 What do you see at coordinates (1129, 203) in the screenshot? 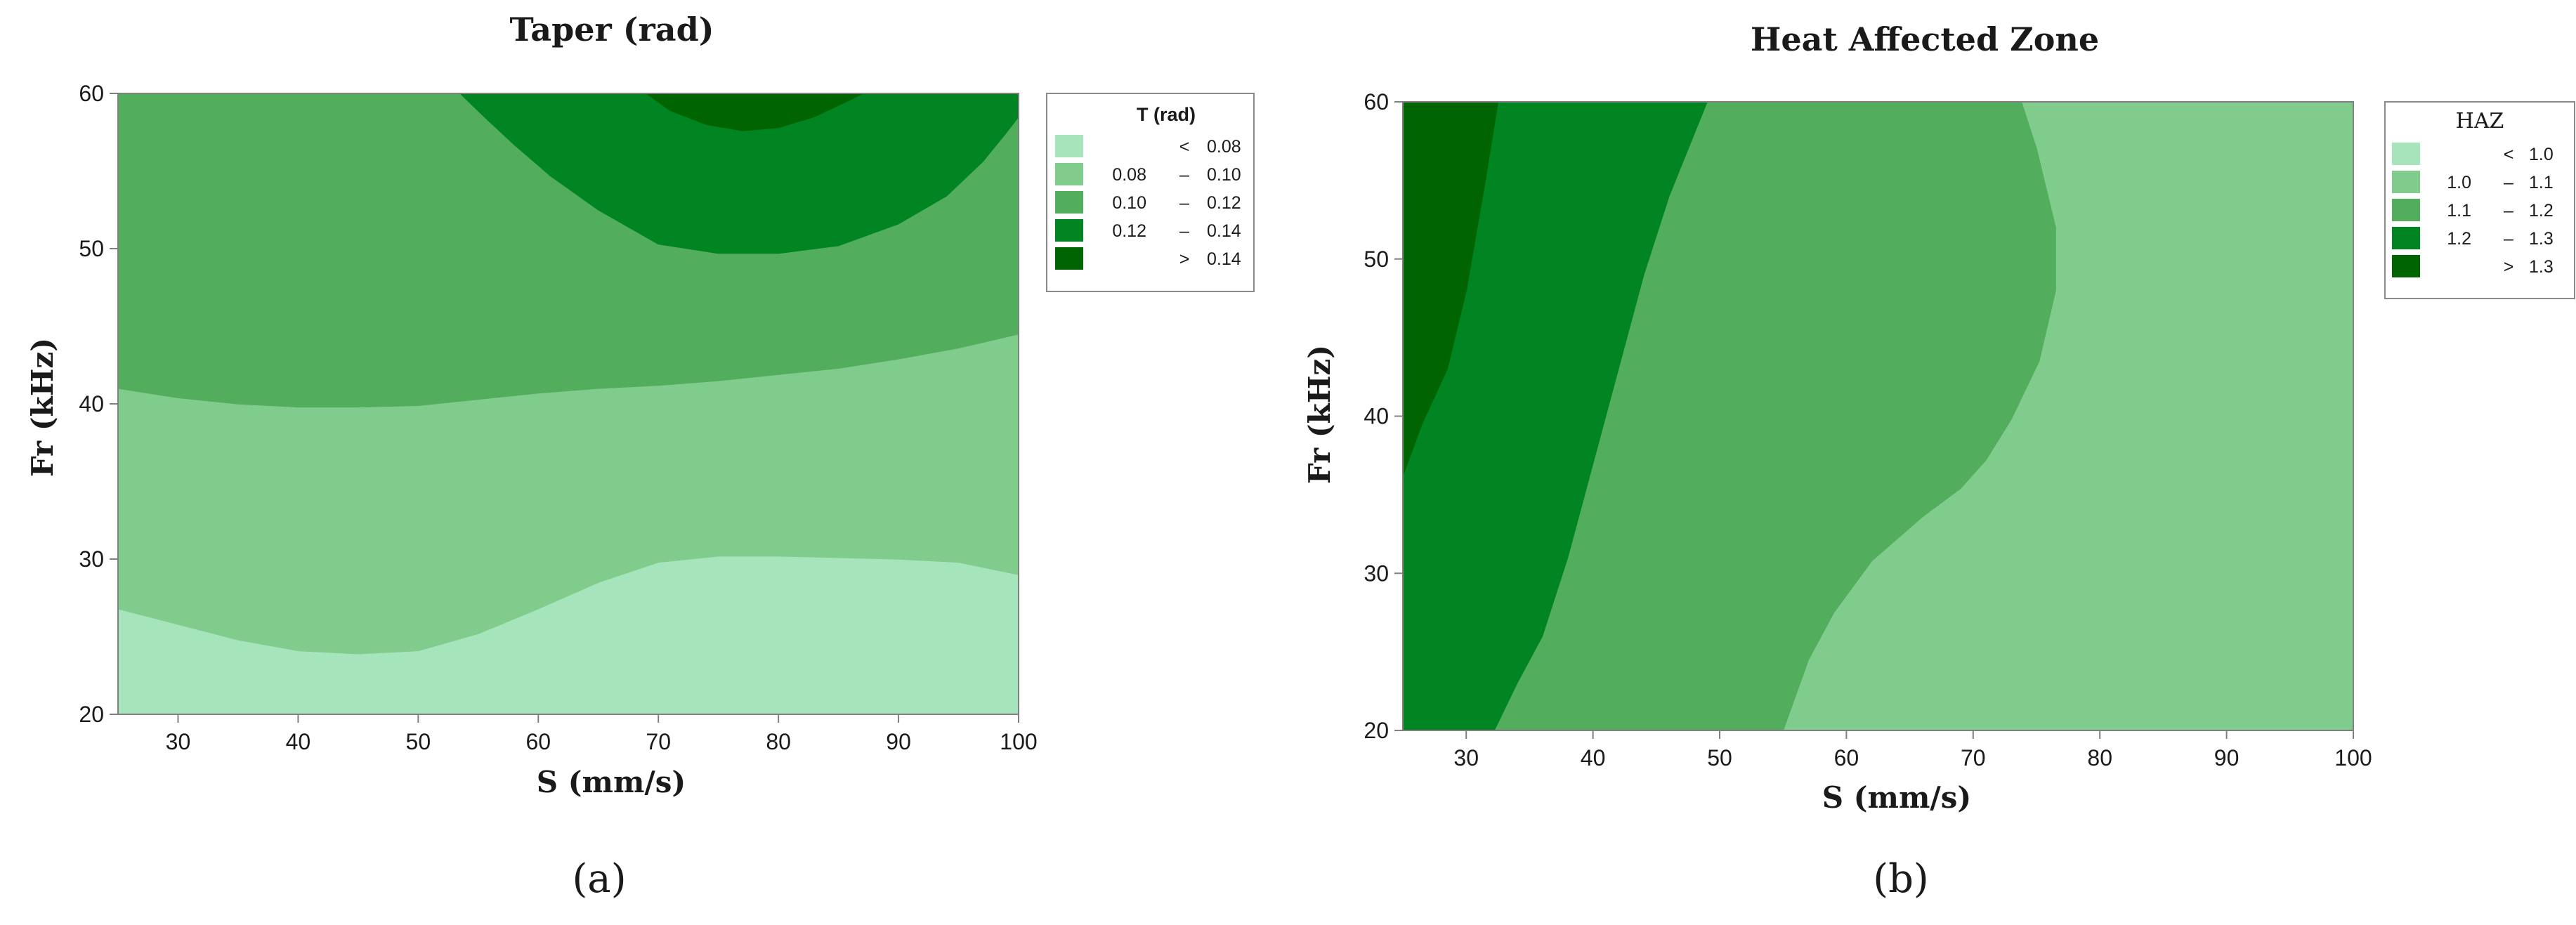
I see `legend-range-low: 0.10` at bounding box center [1129, 203].